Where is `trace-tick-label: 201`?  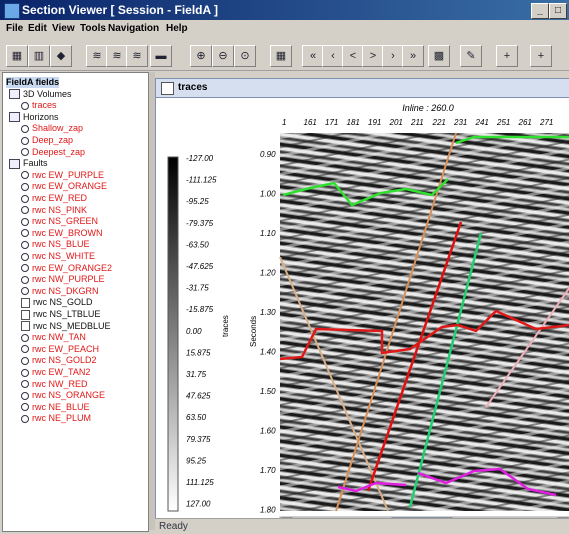
trace-tick-label: 201 is located at coordinates (396, 122).